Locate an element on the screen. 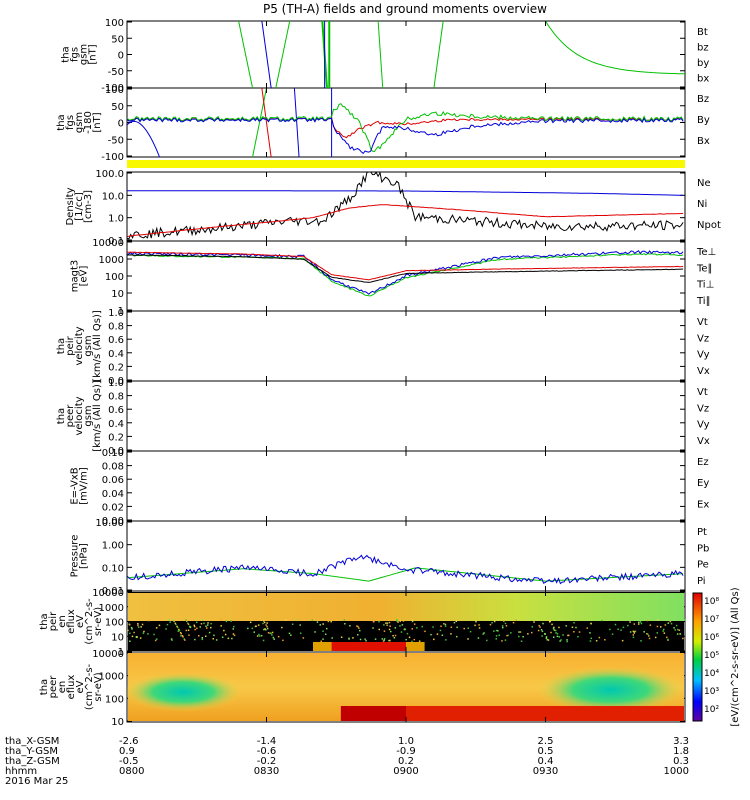 This screenshot has height=800, width=750. xtick-label-time: 0900 is located at coordinates (405, 771).